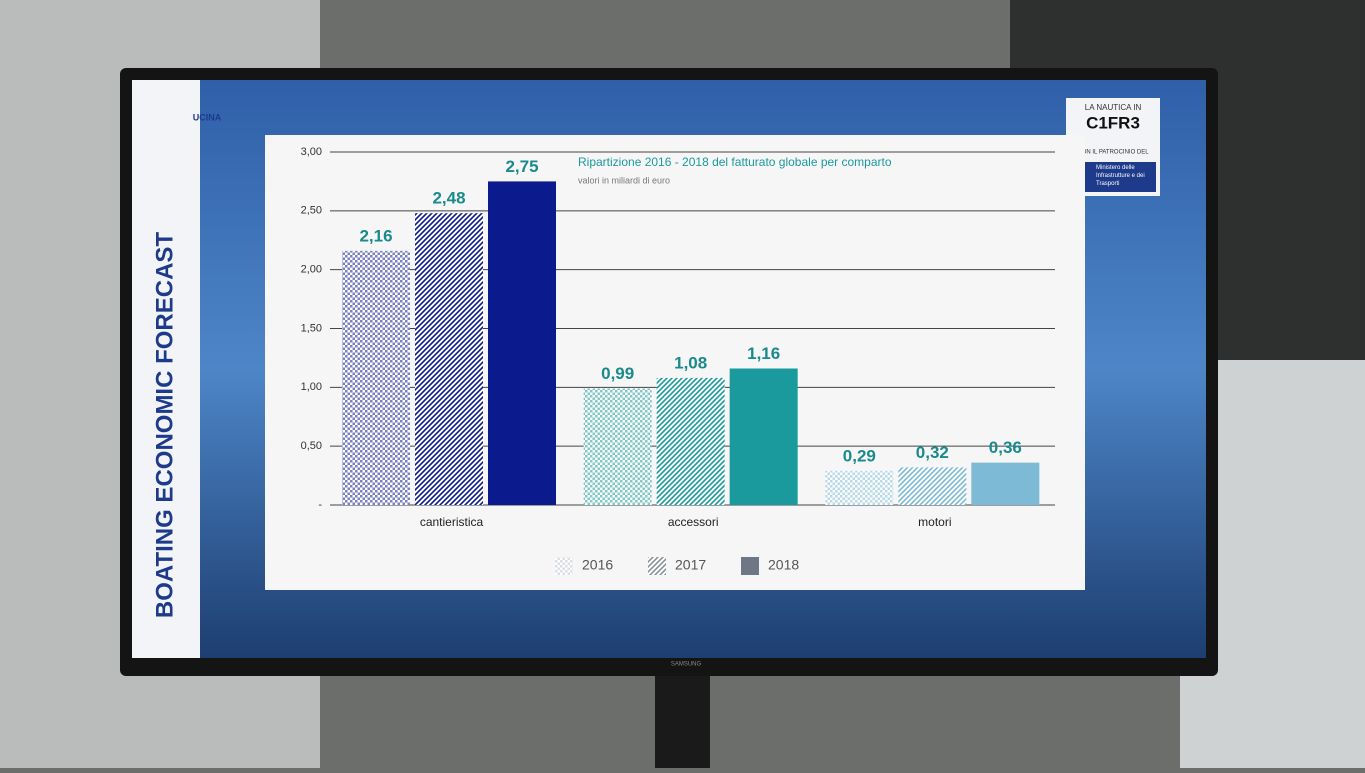 This screenshot has height=773, width=1365. Describe the element at coordinates (448, 198) in the screenshot. I see `value-label: 2,48` at that location.